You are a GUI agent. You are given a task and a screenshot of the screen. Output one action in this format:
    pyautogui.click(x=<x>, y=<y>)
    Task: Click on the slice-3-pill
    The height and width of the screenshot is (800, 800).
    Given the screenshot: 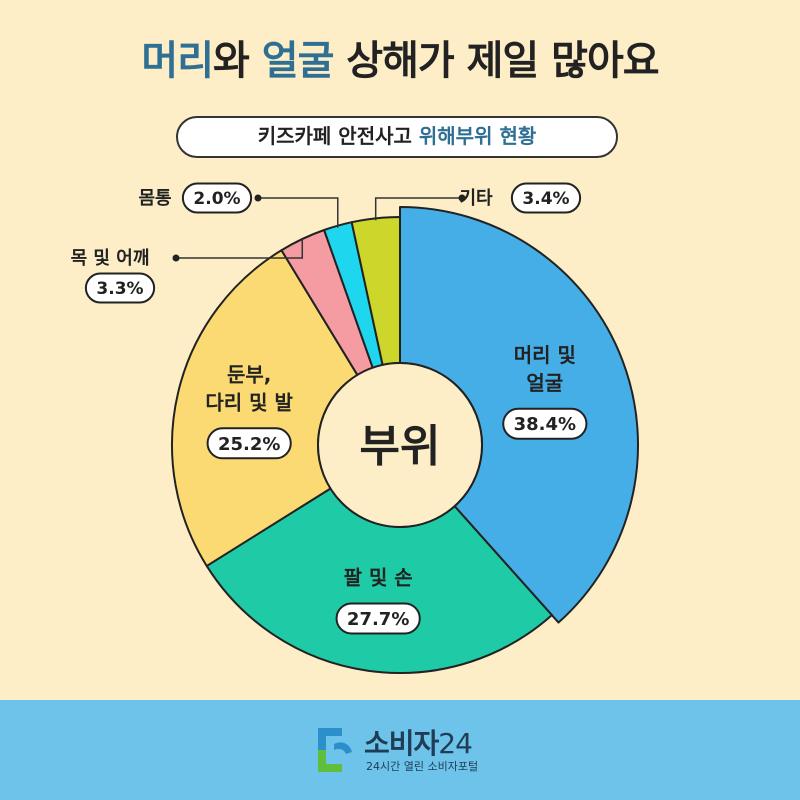 What is the action you would take?
    pyautogui.click(x=120, y=288)
    